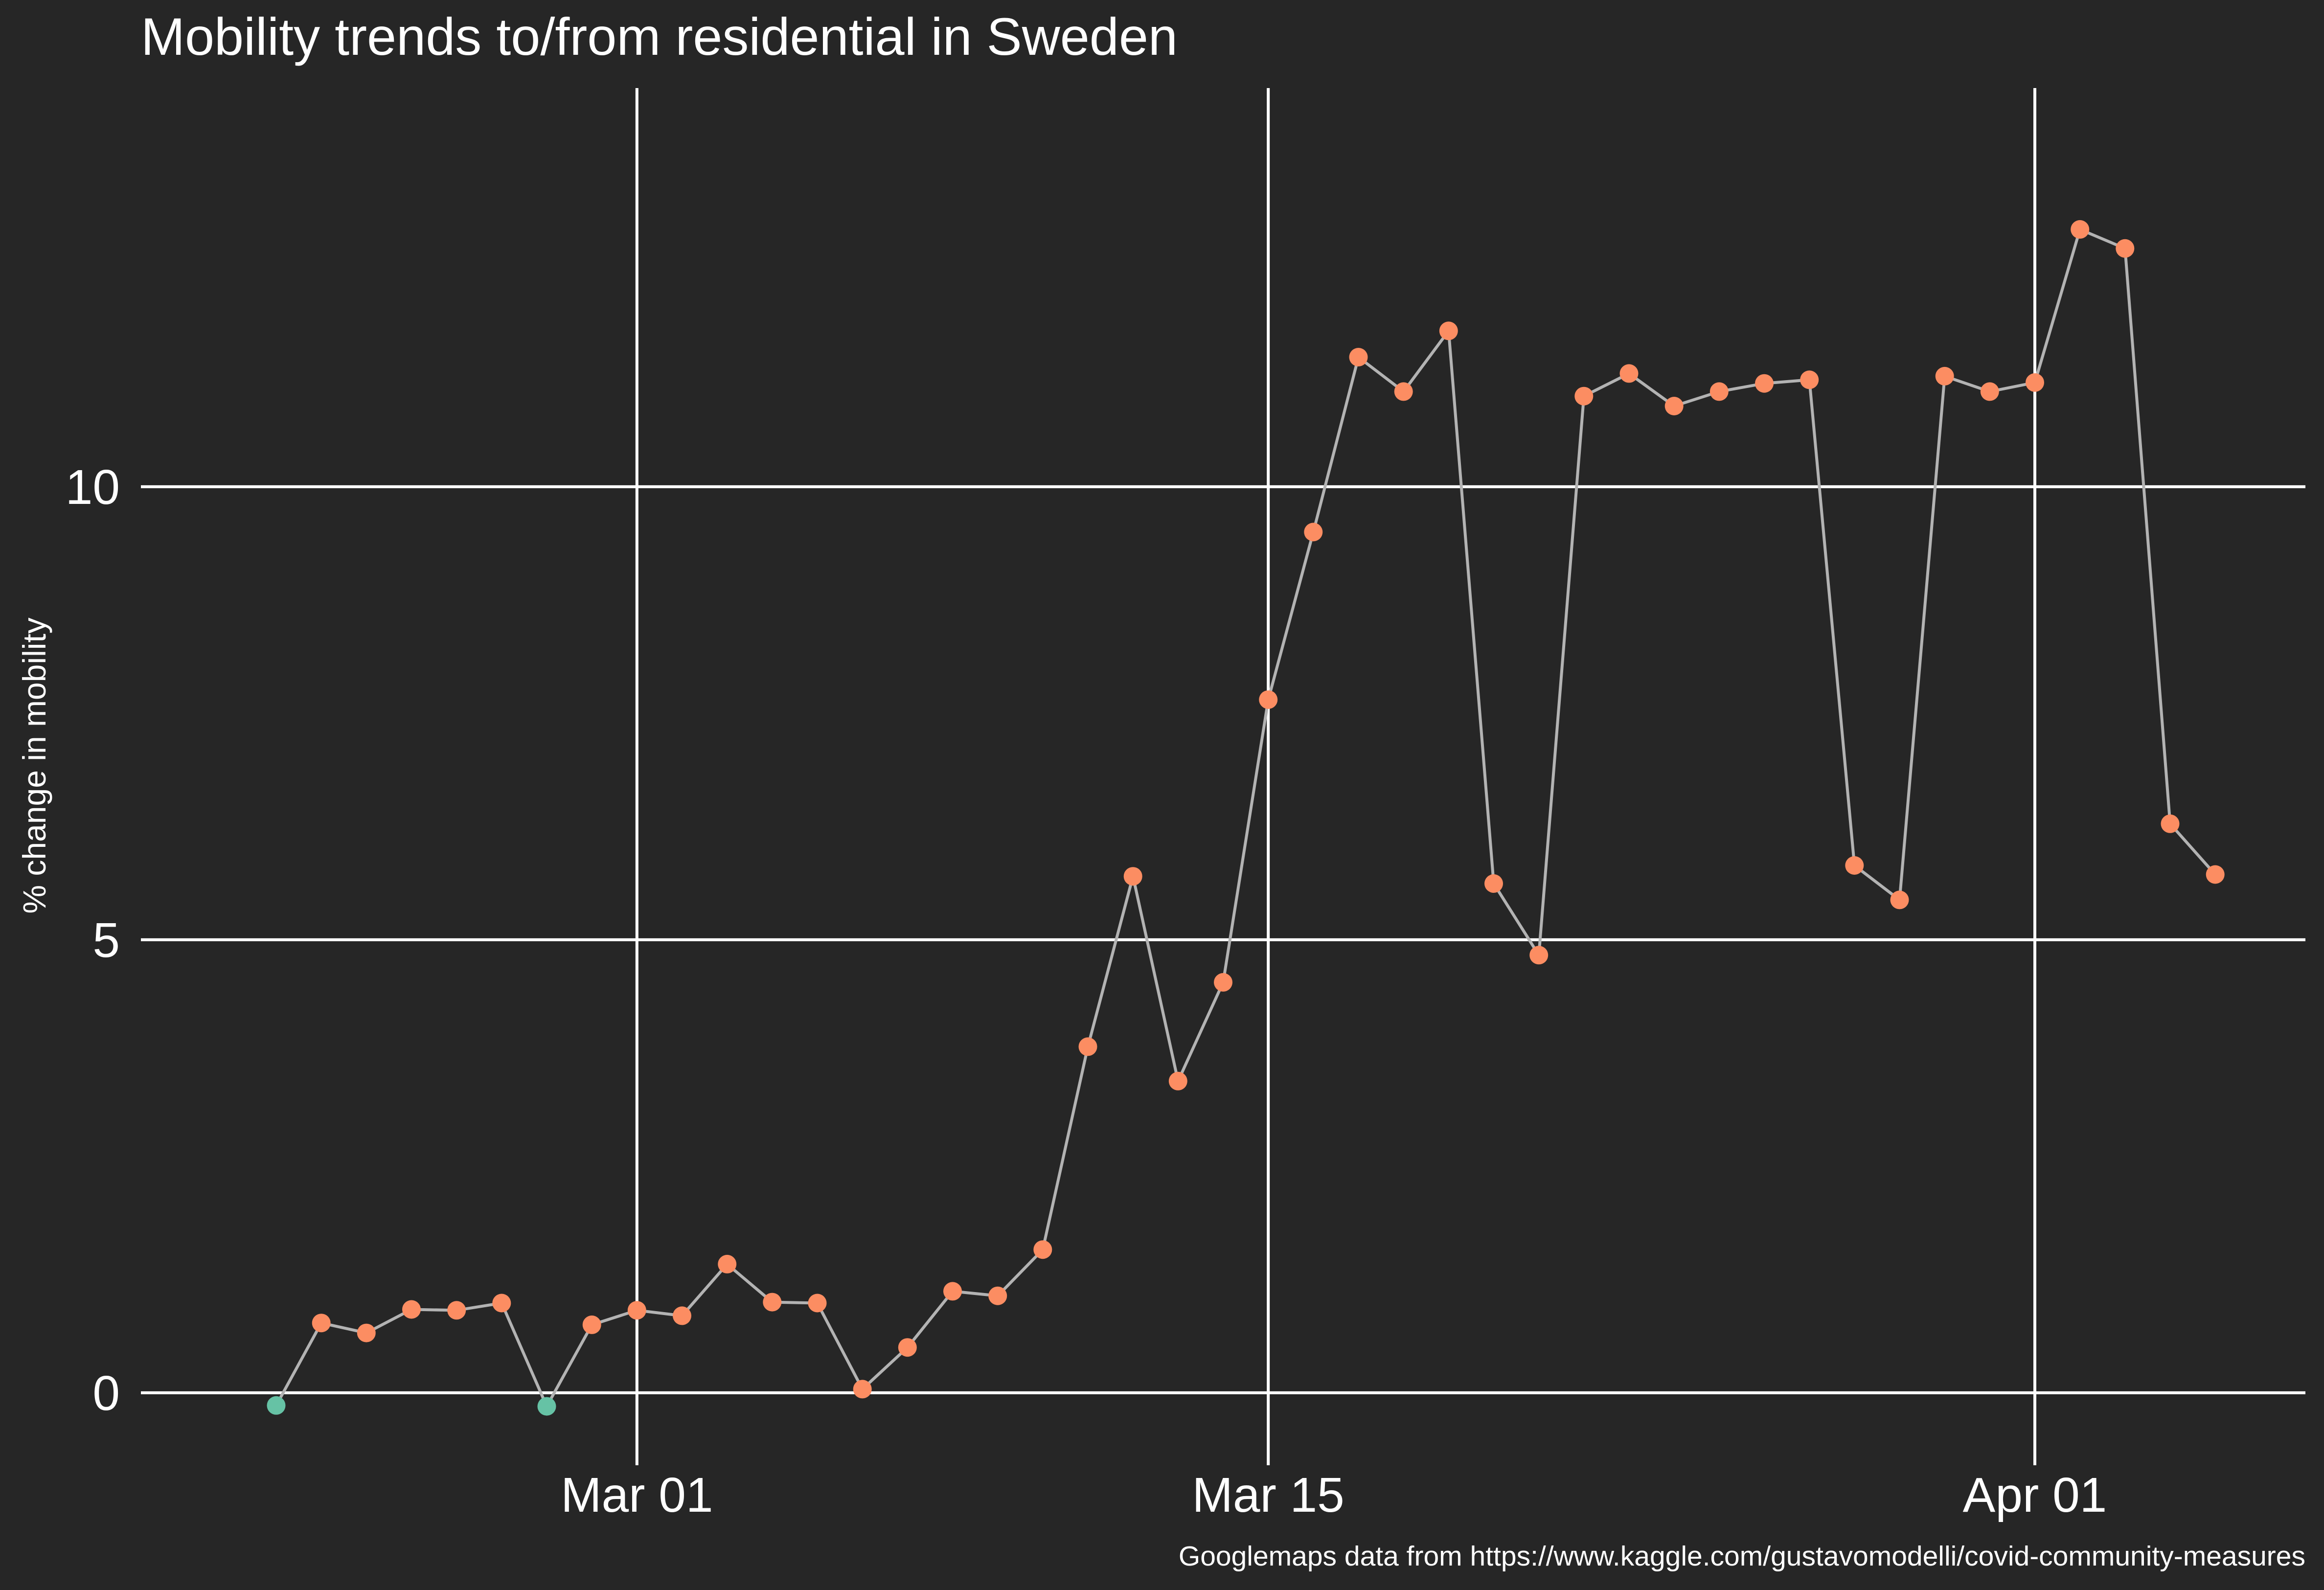  What do you see at coordinates (93, 488) in the screenshot?
I see `y-tick-label-2: 10` at bounding box center [93, 488].